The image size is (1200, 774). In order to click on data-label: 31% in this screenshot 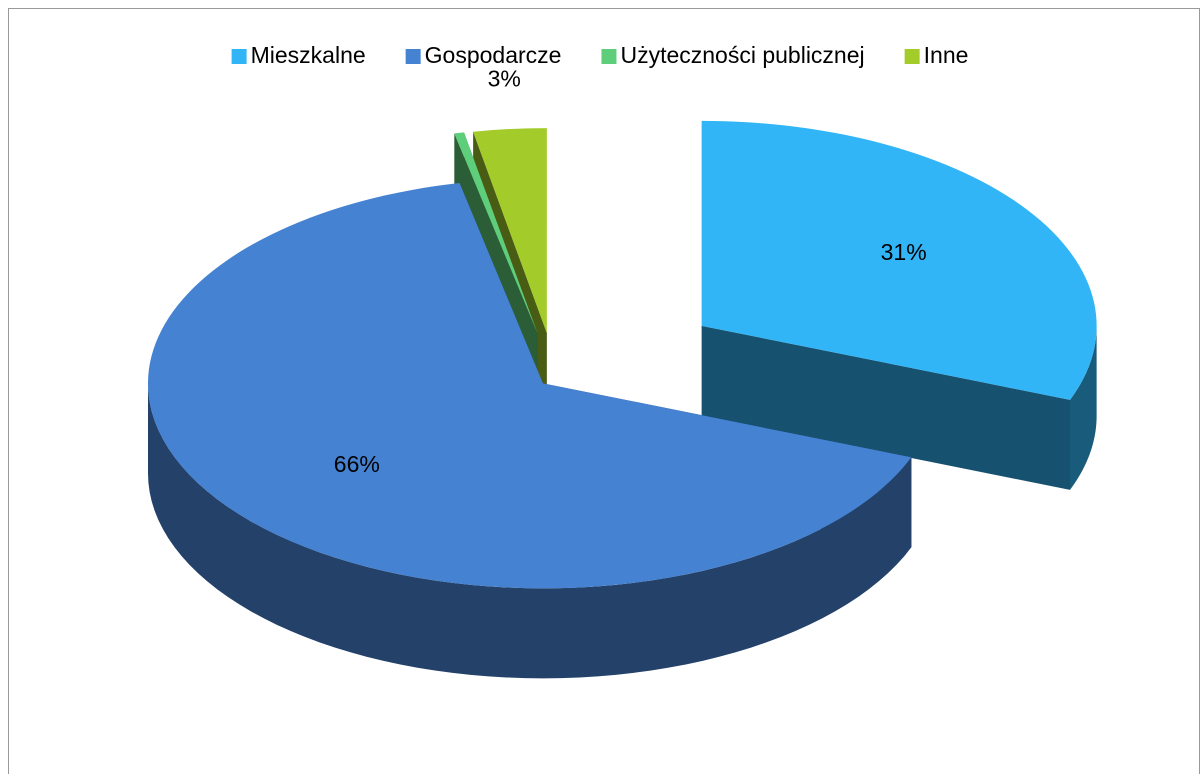, I will do `click(904, 252)`.